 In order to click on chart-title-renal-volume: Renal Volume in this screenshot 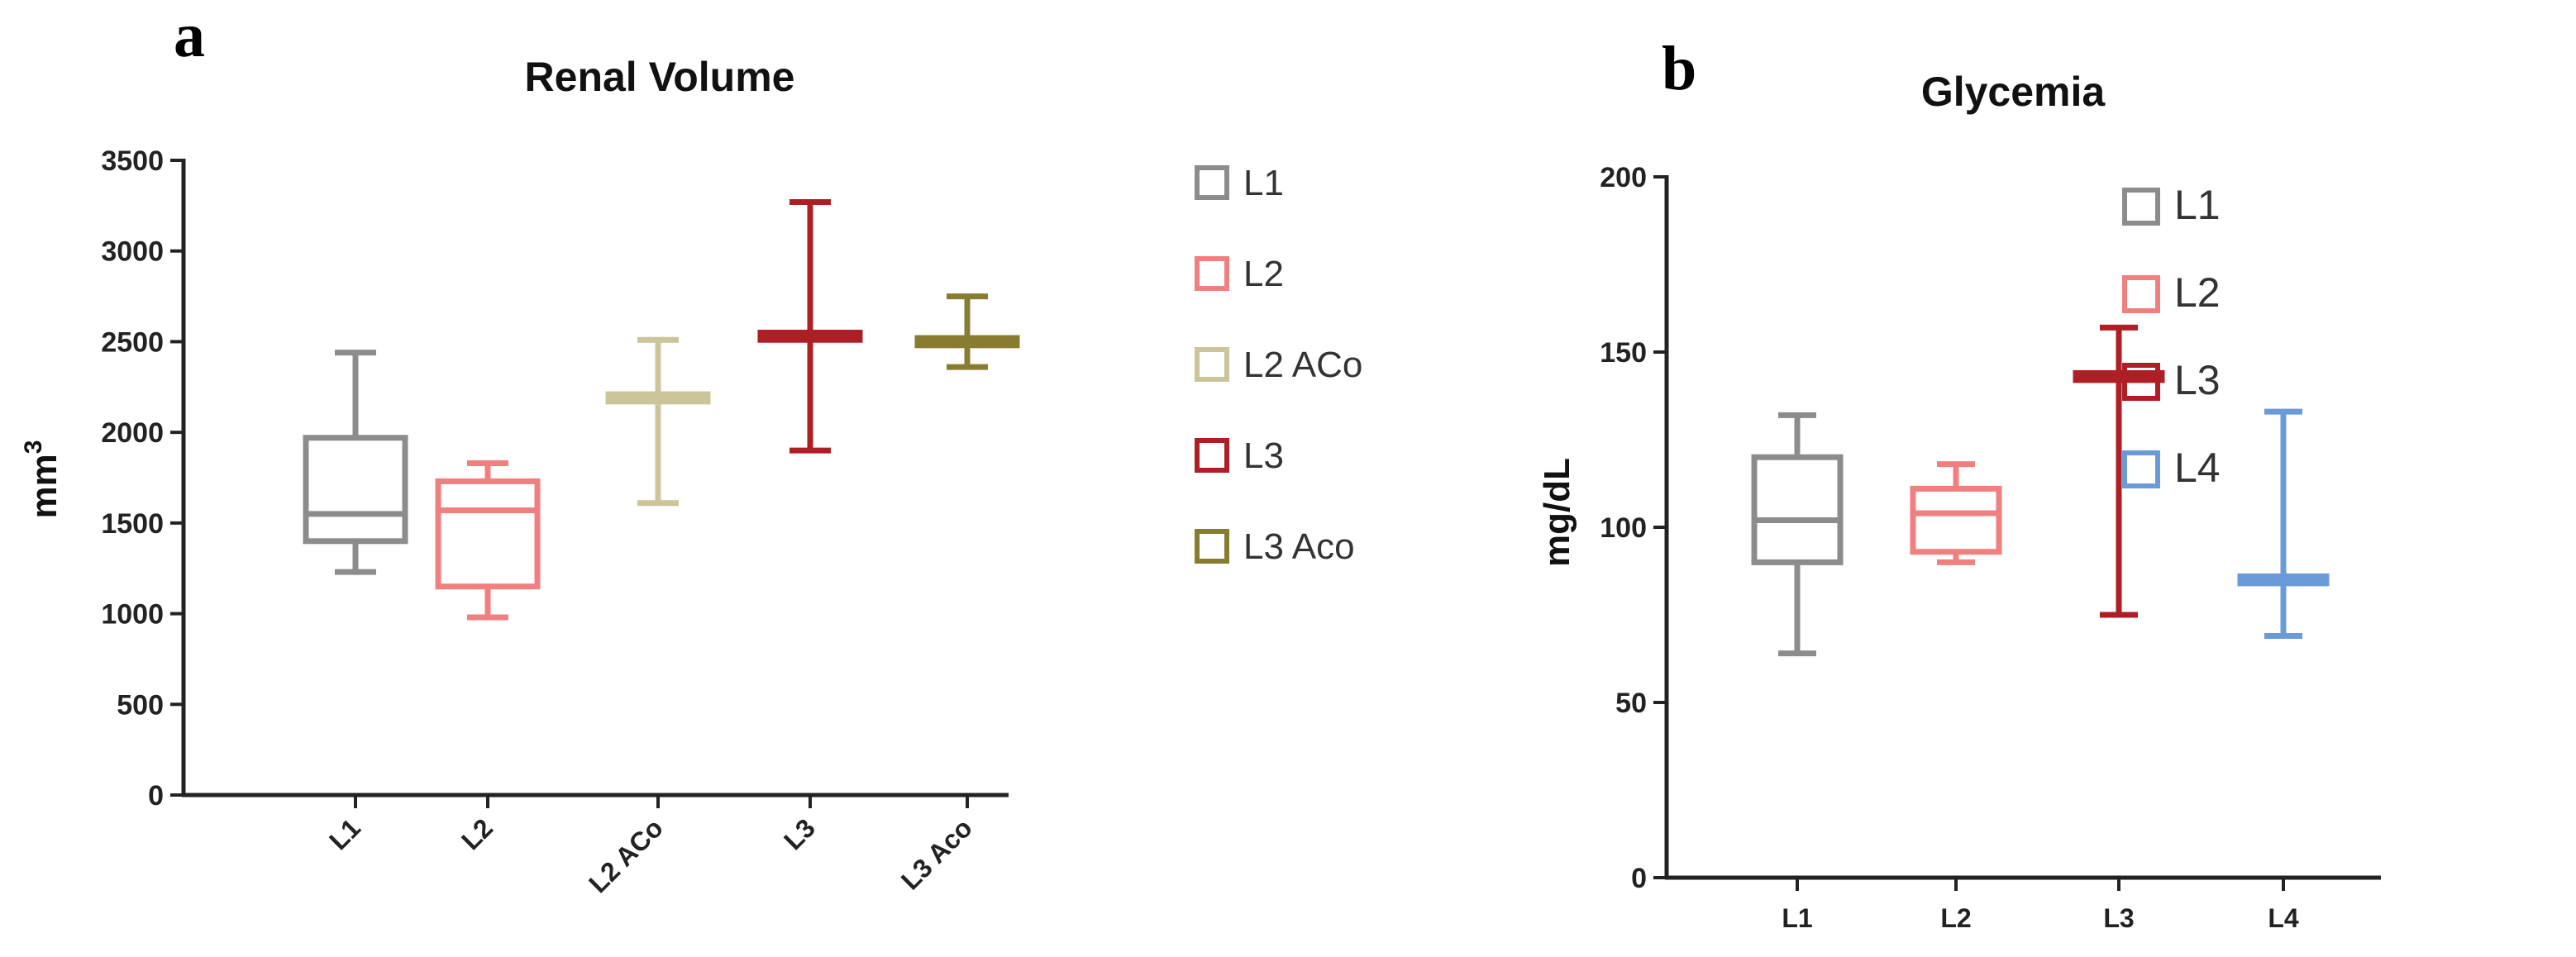, I will do `click(660, 77)`.